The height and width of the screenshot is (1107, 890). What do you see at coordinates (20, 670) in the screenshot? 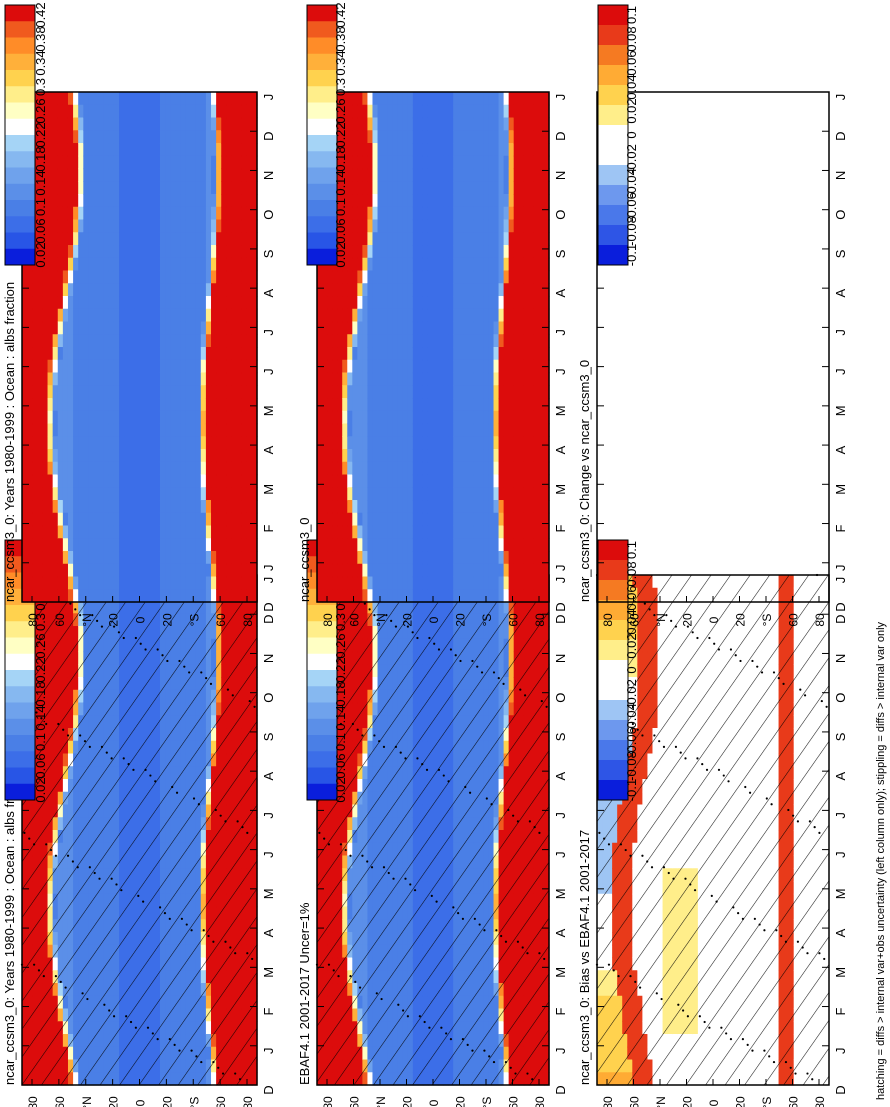
I see `colorbar-frame` at bounding box center [20, 670].